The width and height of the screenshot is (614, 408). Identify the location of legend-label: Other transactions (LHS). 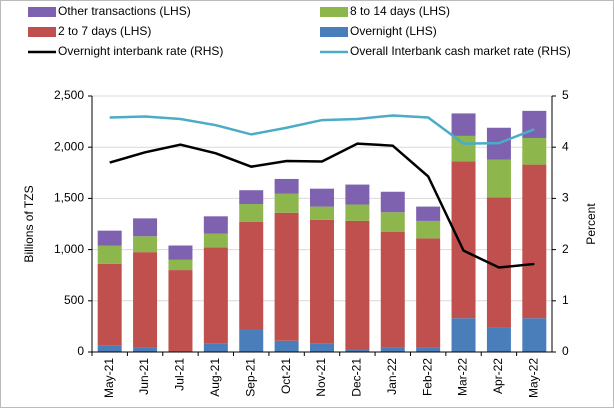
(124, 11).